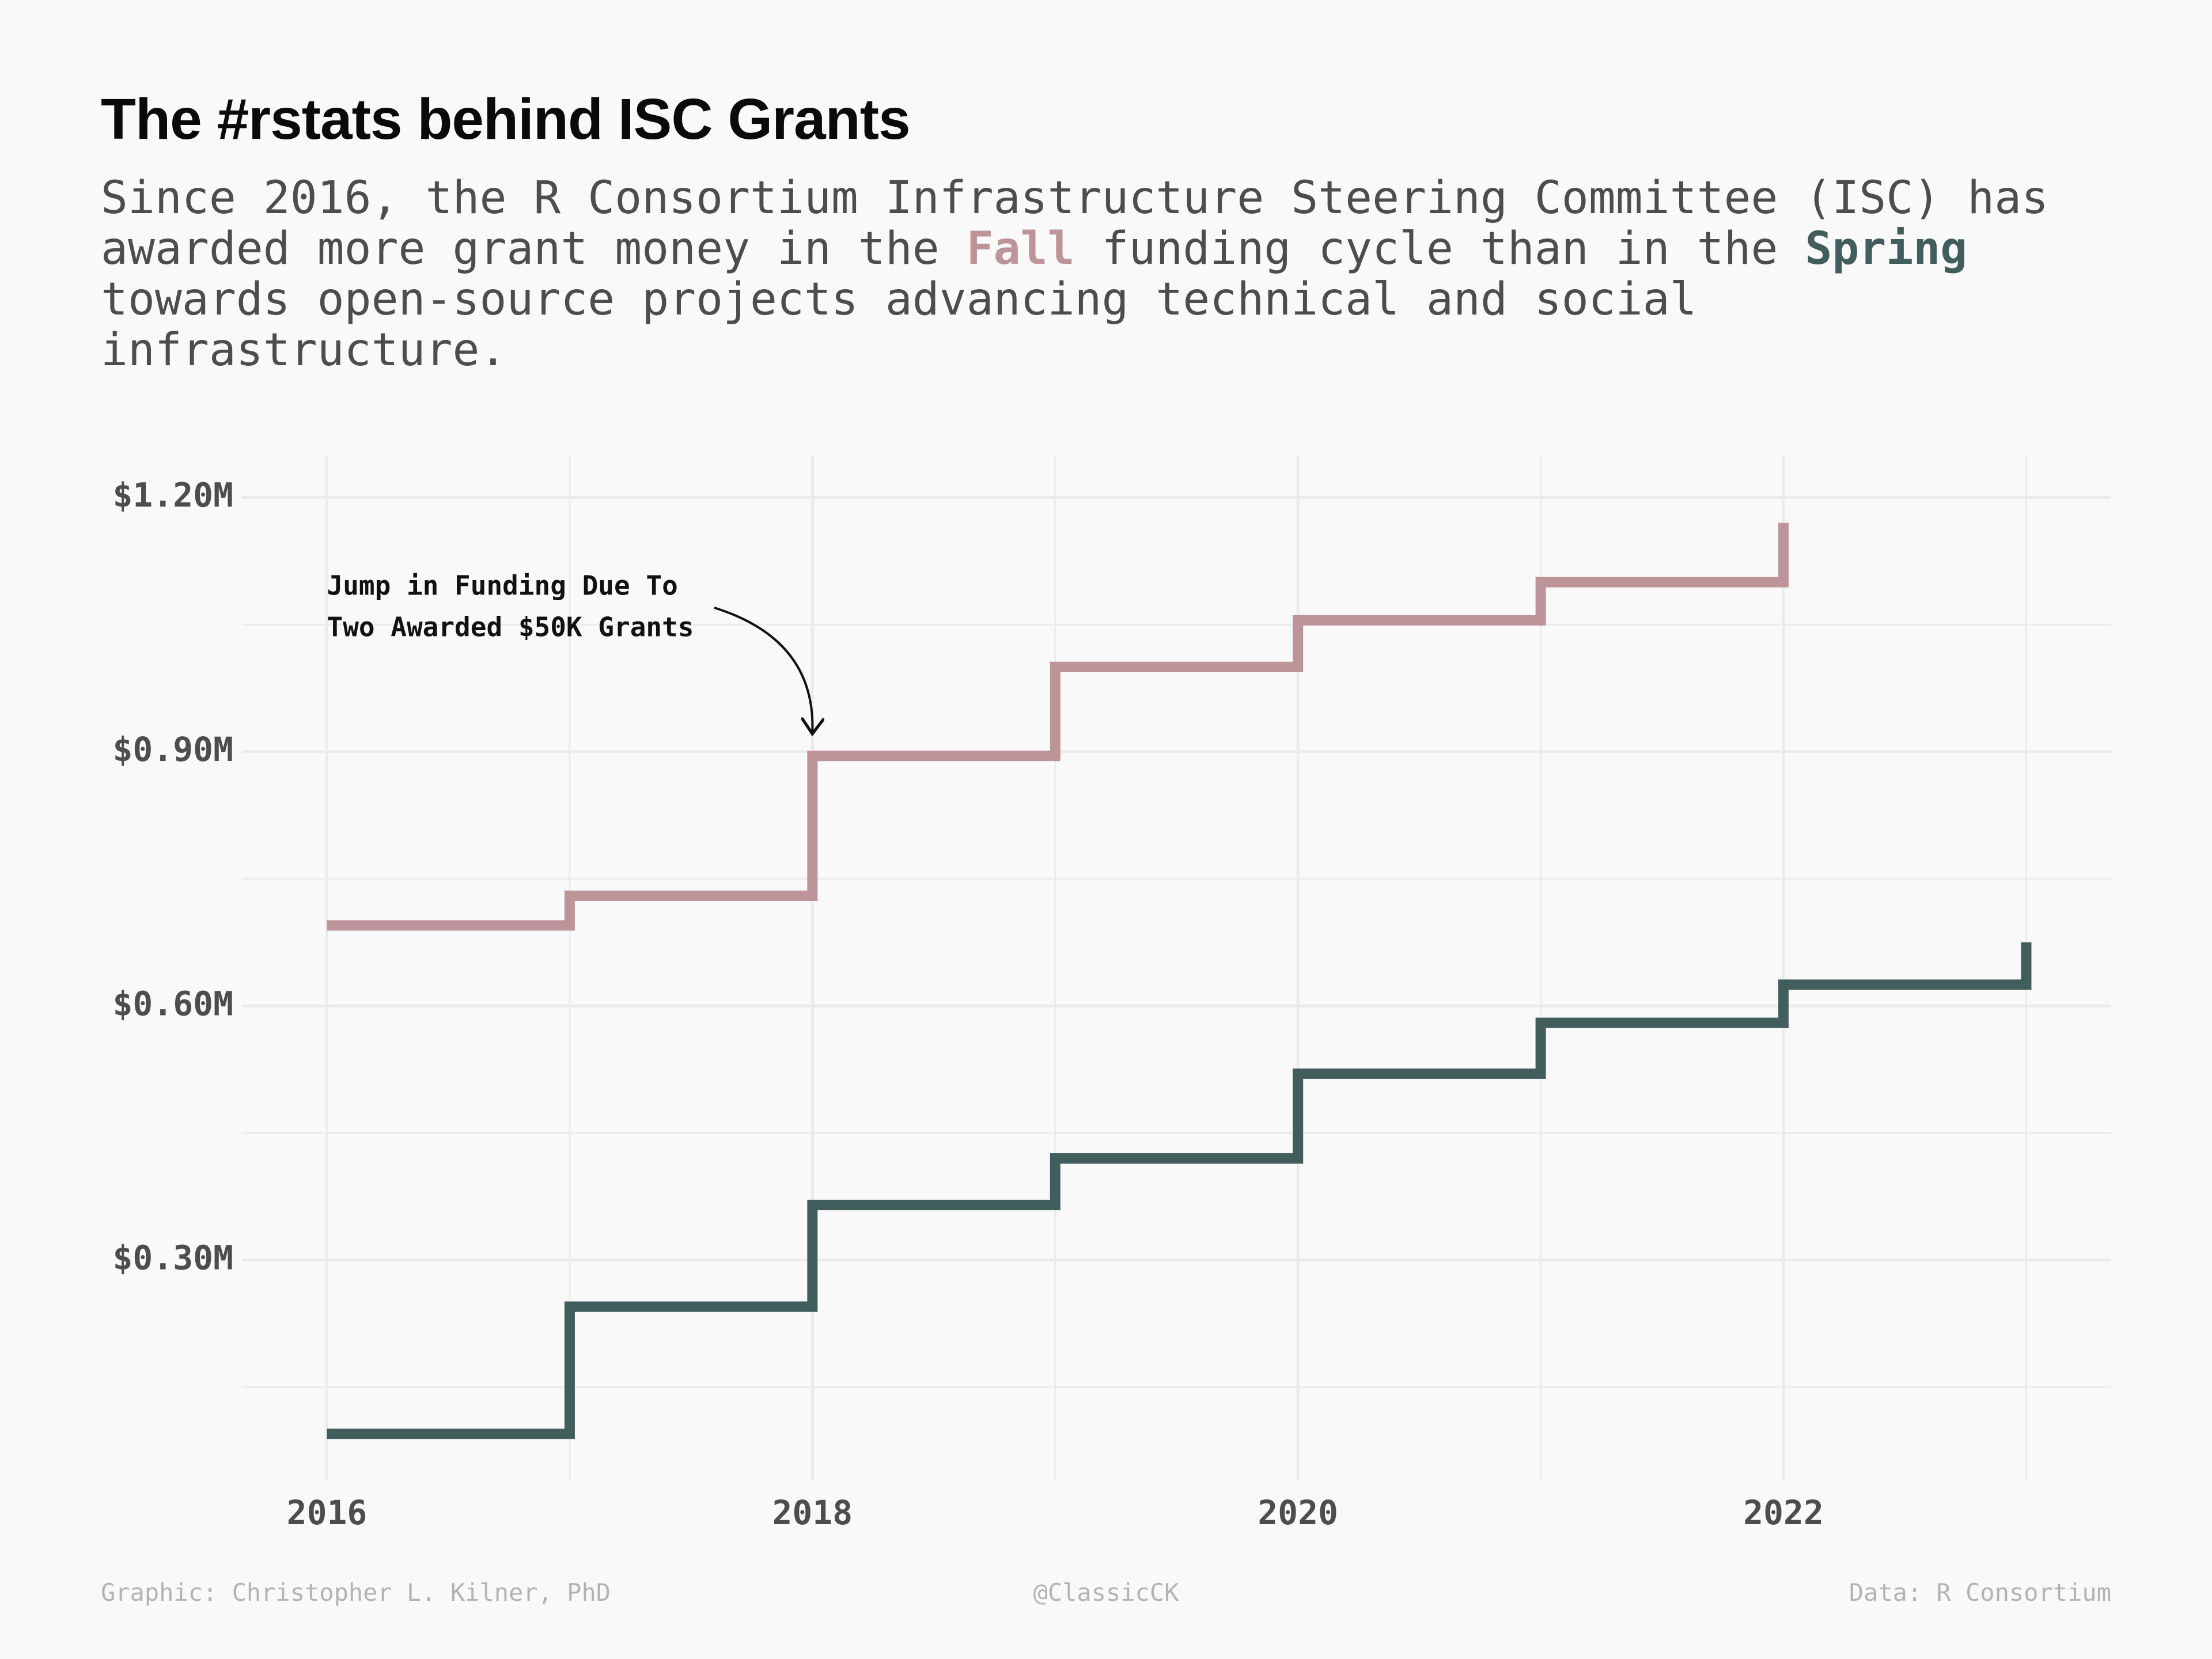 The height and width of the screenshot is (1659, 2212). Describe the element at coordinates (1886, 249) in the screenshot. I see `subtitle-spring-highlight: Spring` at that location.